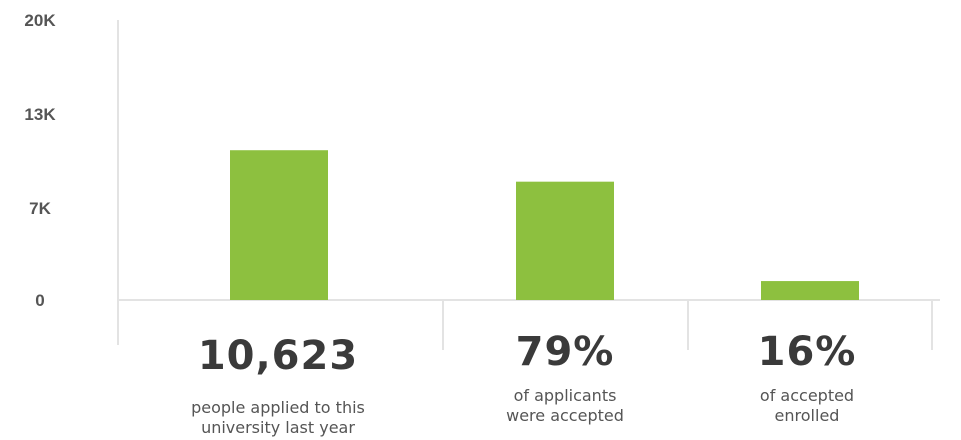  Describe the element at coordinates (40, 20) in the screenshot. I see `y-tick-label: 20K` at that location.